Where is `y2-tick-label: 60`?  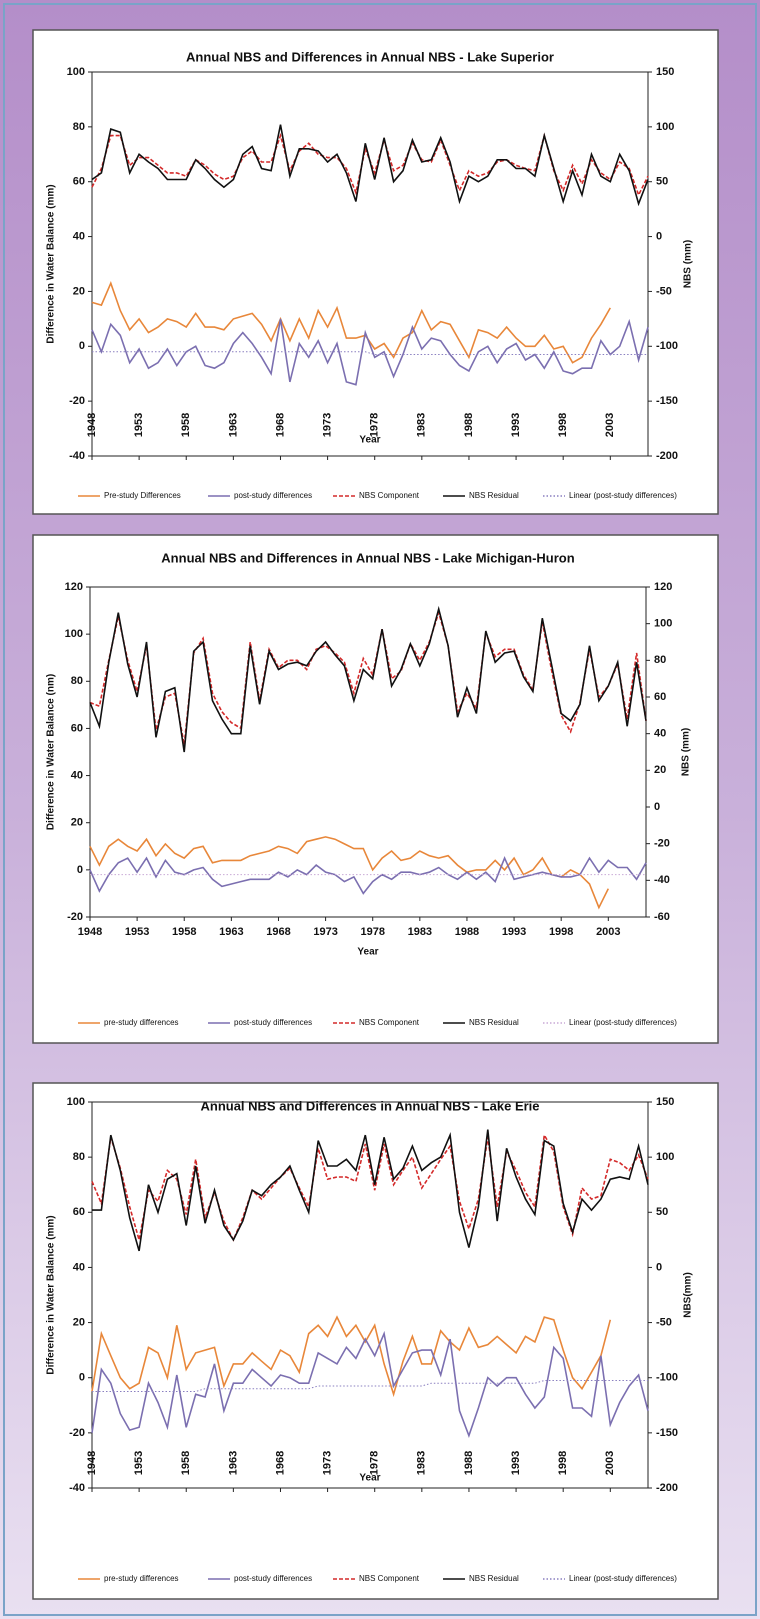 y2-tick-label: 60 is located at coordinates (660, 697).